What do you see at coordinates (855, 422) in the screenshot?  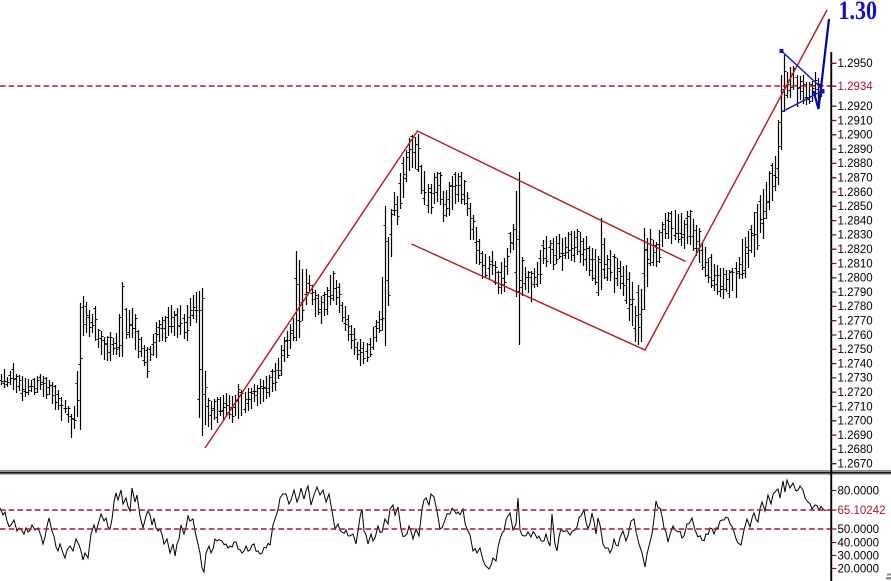 I see `svg-text: 1.2700` at bounding box center [855, 422].